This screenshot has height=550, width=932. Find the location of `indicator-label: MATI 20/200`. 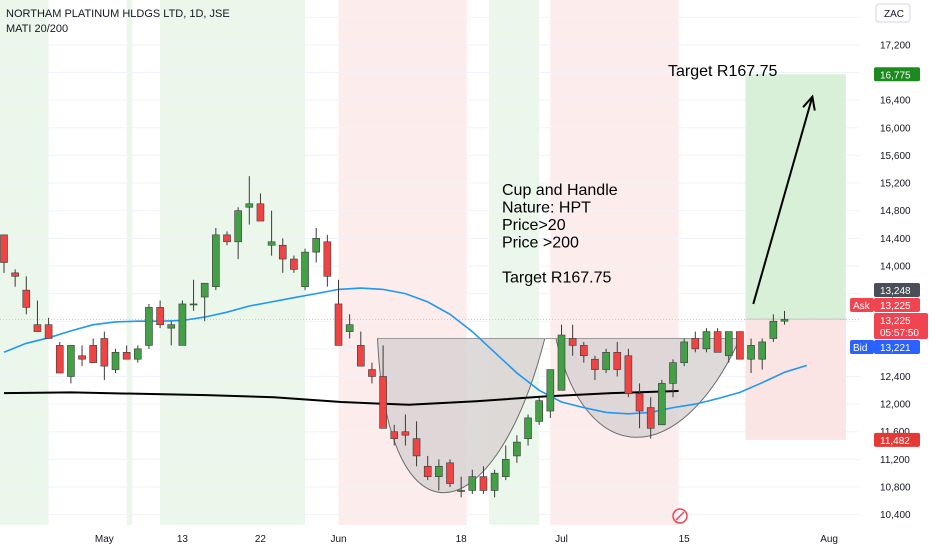

indicator-label: MATI 20/200 is located at coordinates (37, 29).